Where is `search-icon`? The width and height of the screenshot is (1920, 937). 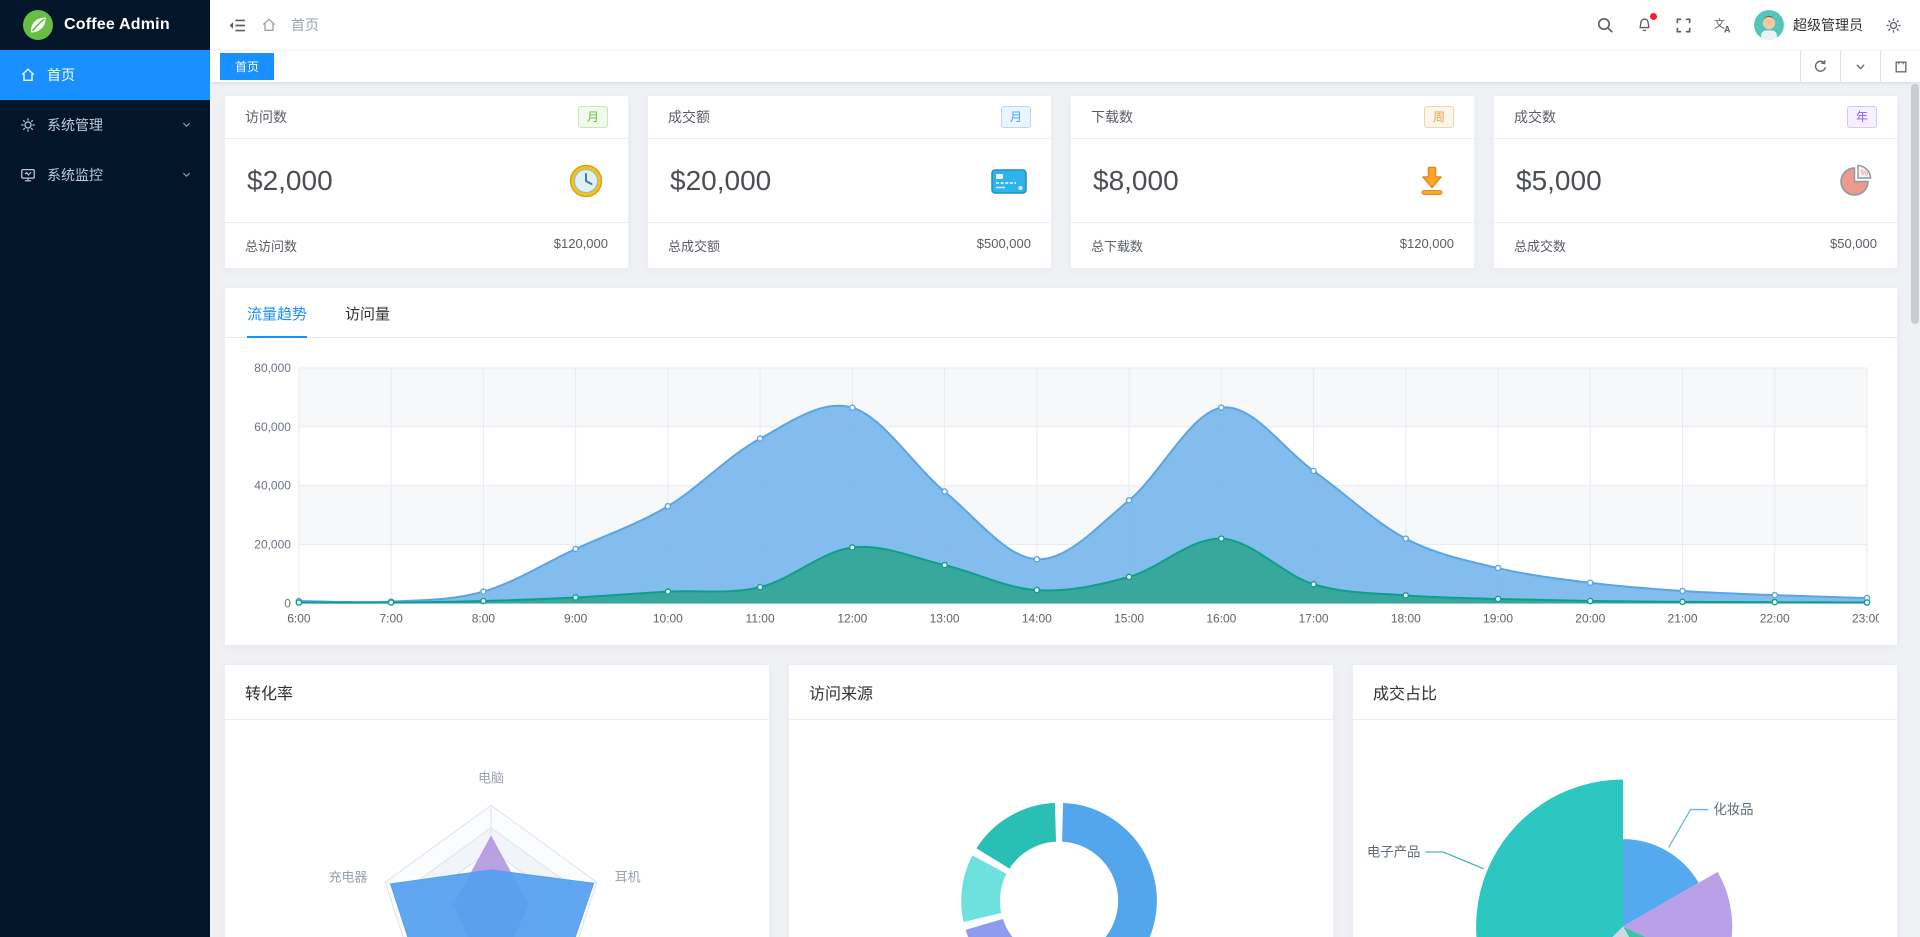 search-icon is located at coordinates (1605, 25).